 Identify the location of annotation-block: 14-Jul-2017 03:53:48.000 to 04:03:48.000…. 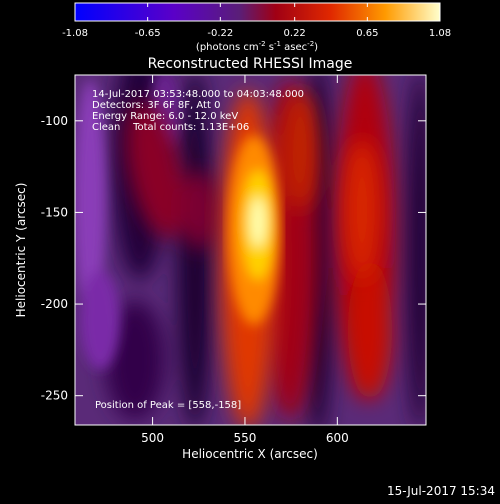
(198, 111).